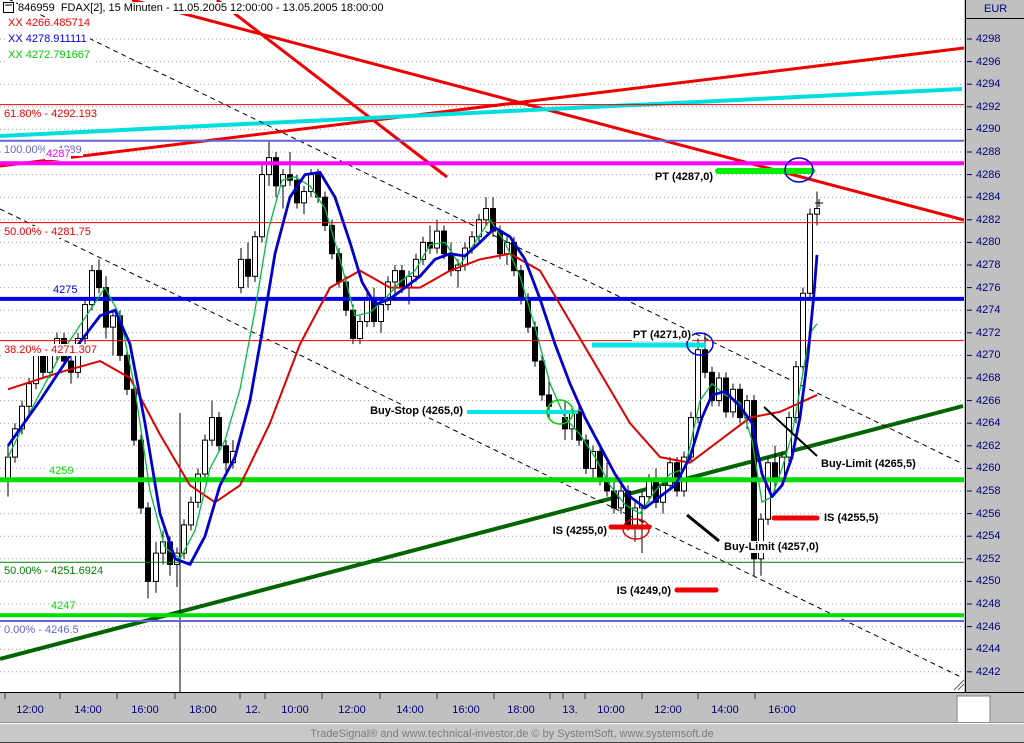 This screenshot has width=1024, height=743. What do you see at coordinates (481, 112) in the screenshot?
I see `cyan-trendline` at bounding box center [481, 112].